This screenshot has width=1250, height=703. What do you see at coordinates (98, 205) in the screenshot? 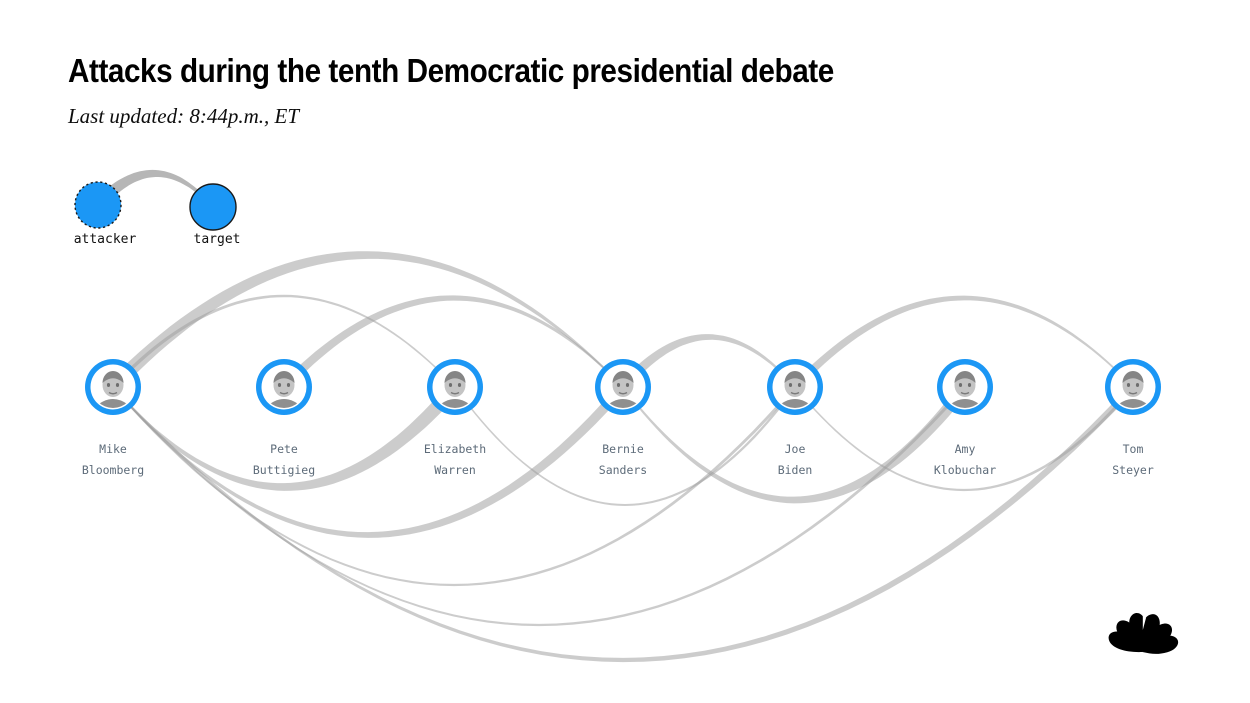
I see `legend-attacker-circle` at bounding box center [98, 205].